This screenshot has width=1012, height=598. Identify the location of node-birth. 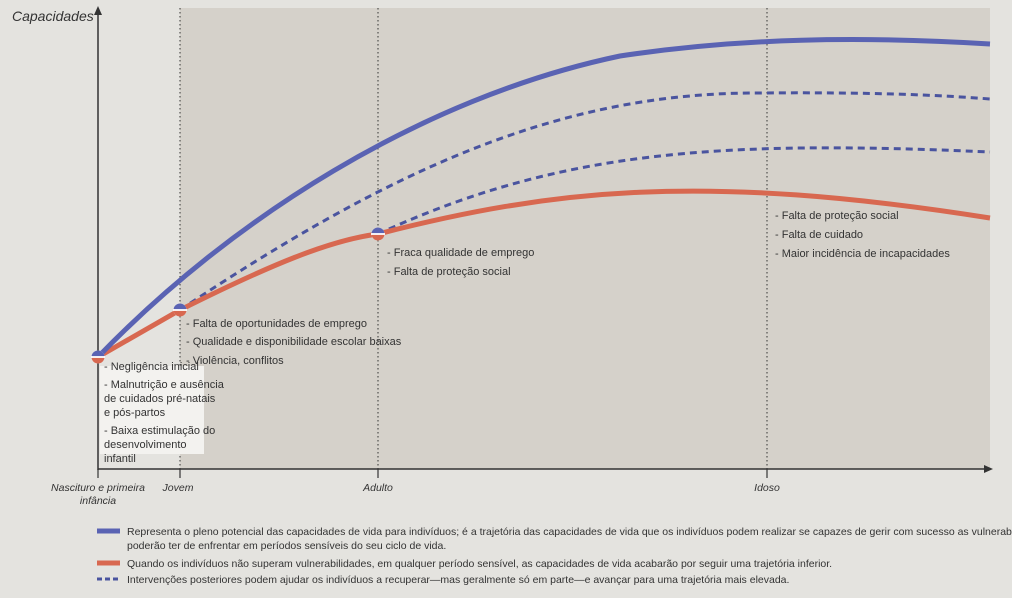
(98, 357).